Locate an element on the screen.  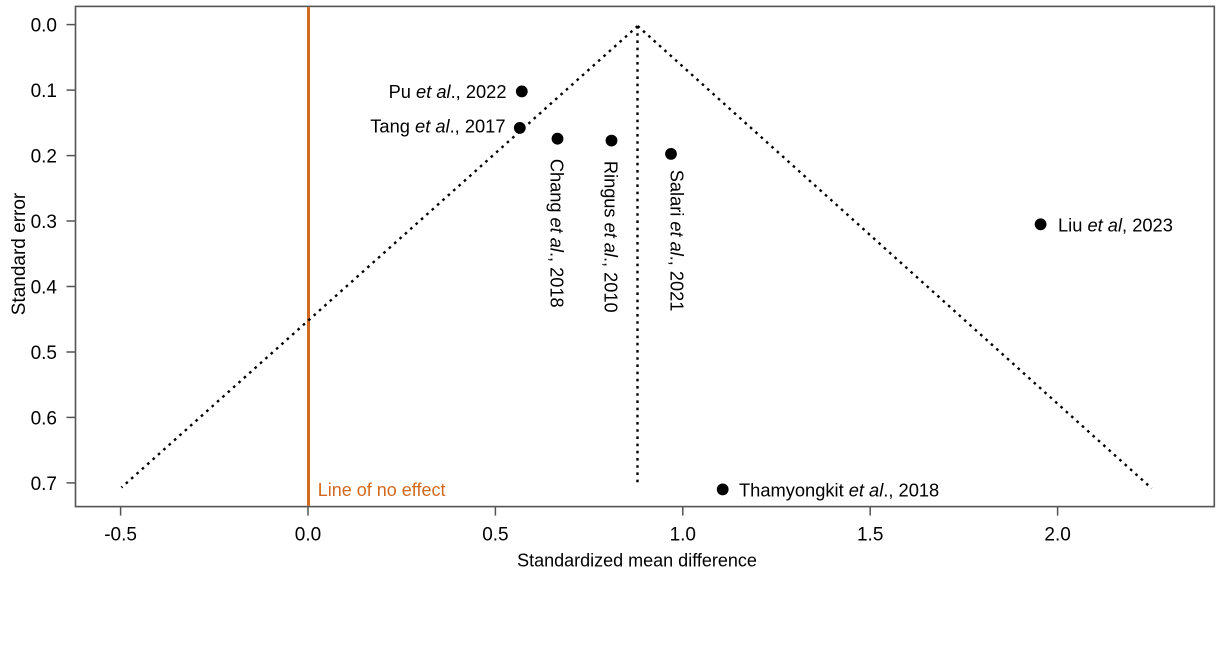
svg-text: Salari et al., 2021 is located at coordinates (676, 241).